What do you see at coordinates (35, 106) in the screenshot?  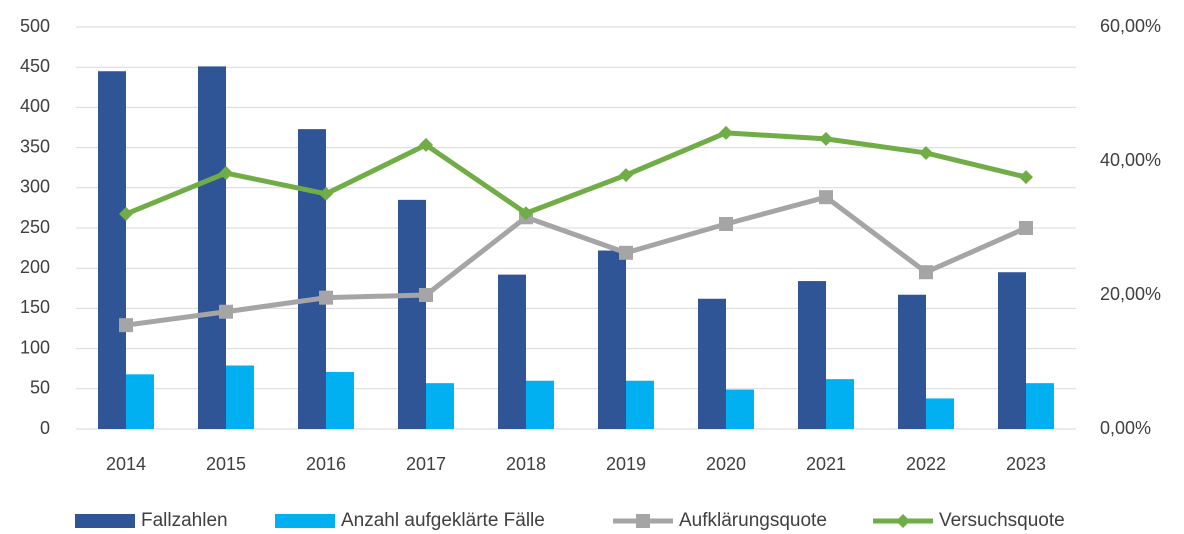 I see `y-tick-label: 400` at bounding box center [35, 106].